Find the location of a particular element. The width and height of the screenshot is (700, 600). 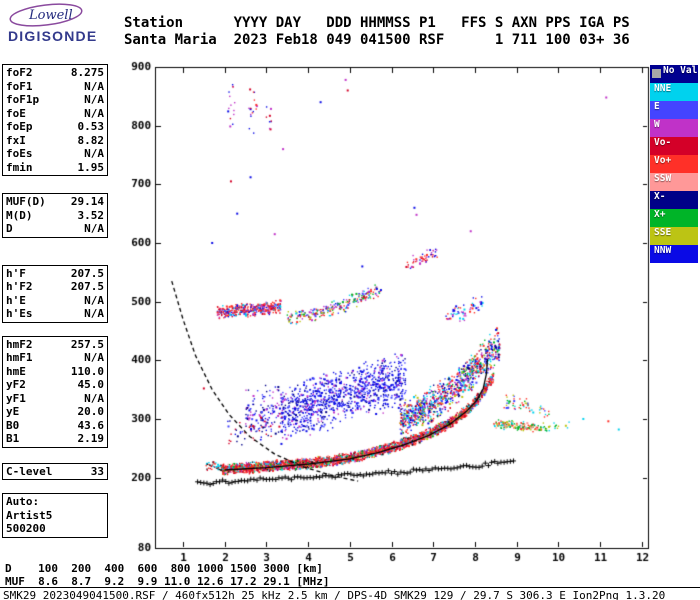

legend-label: X- is located at coordinates (660, 196).